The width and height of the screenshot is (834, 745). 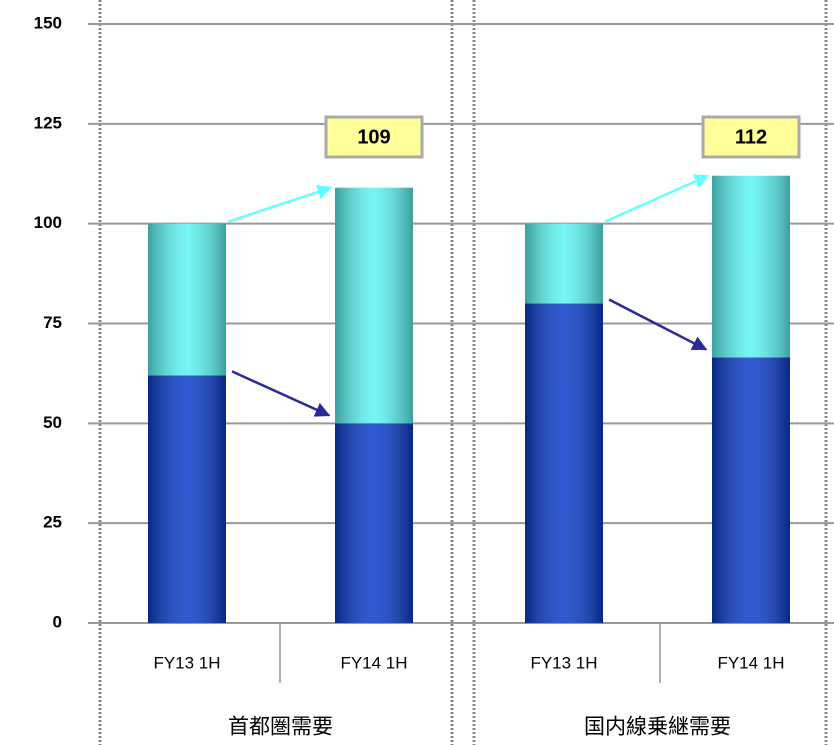 I want to click on y-tick-label: 75, so click(x=52, y=322).